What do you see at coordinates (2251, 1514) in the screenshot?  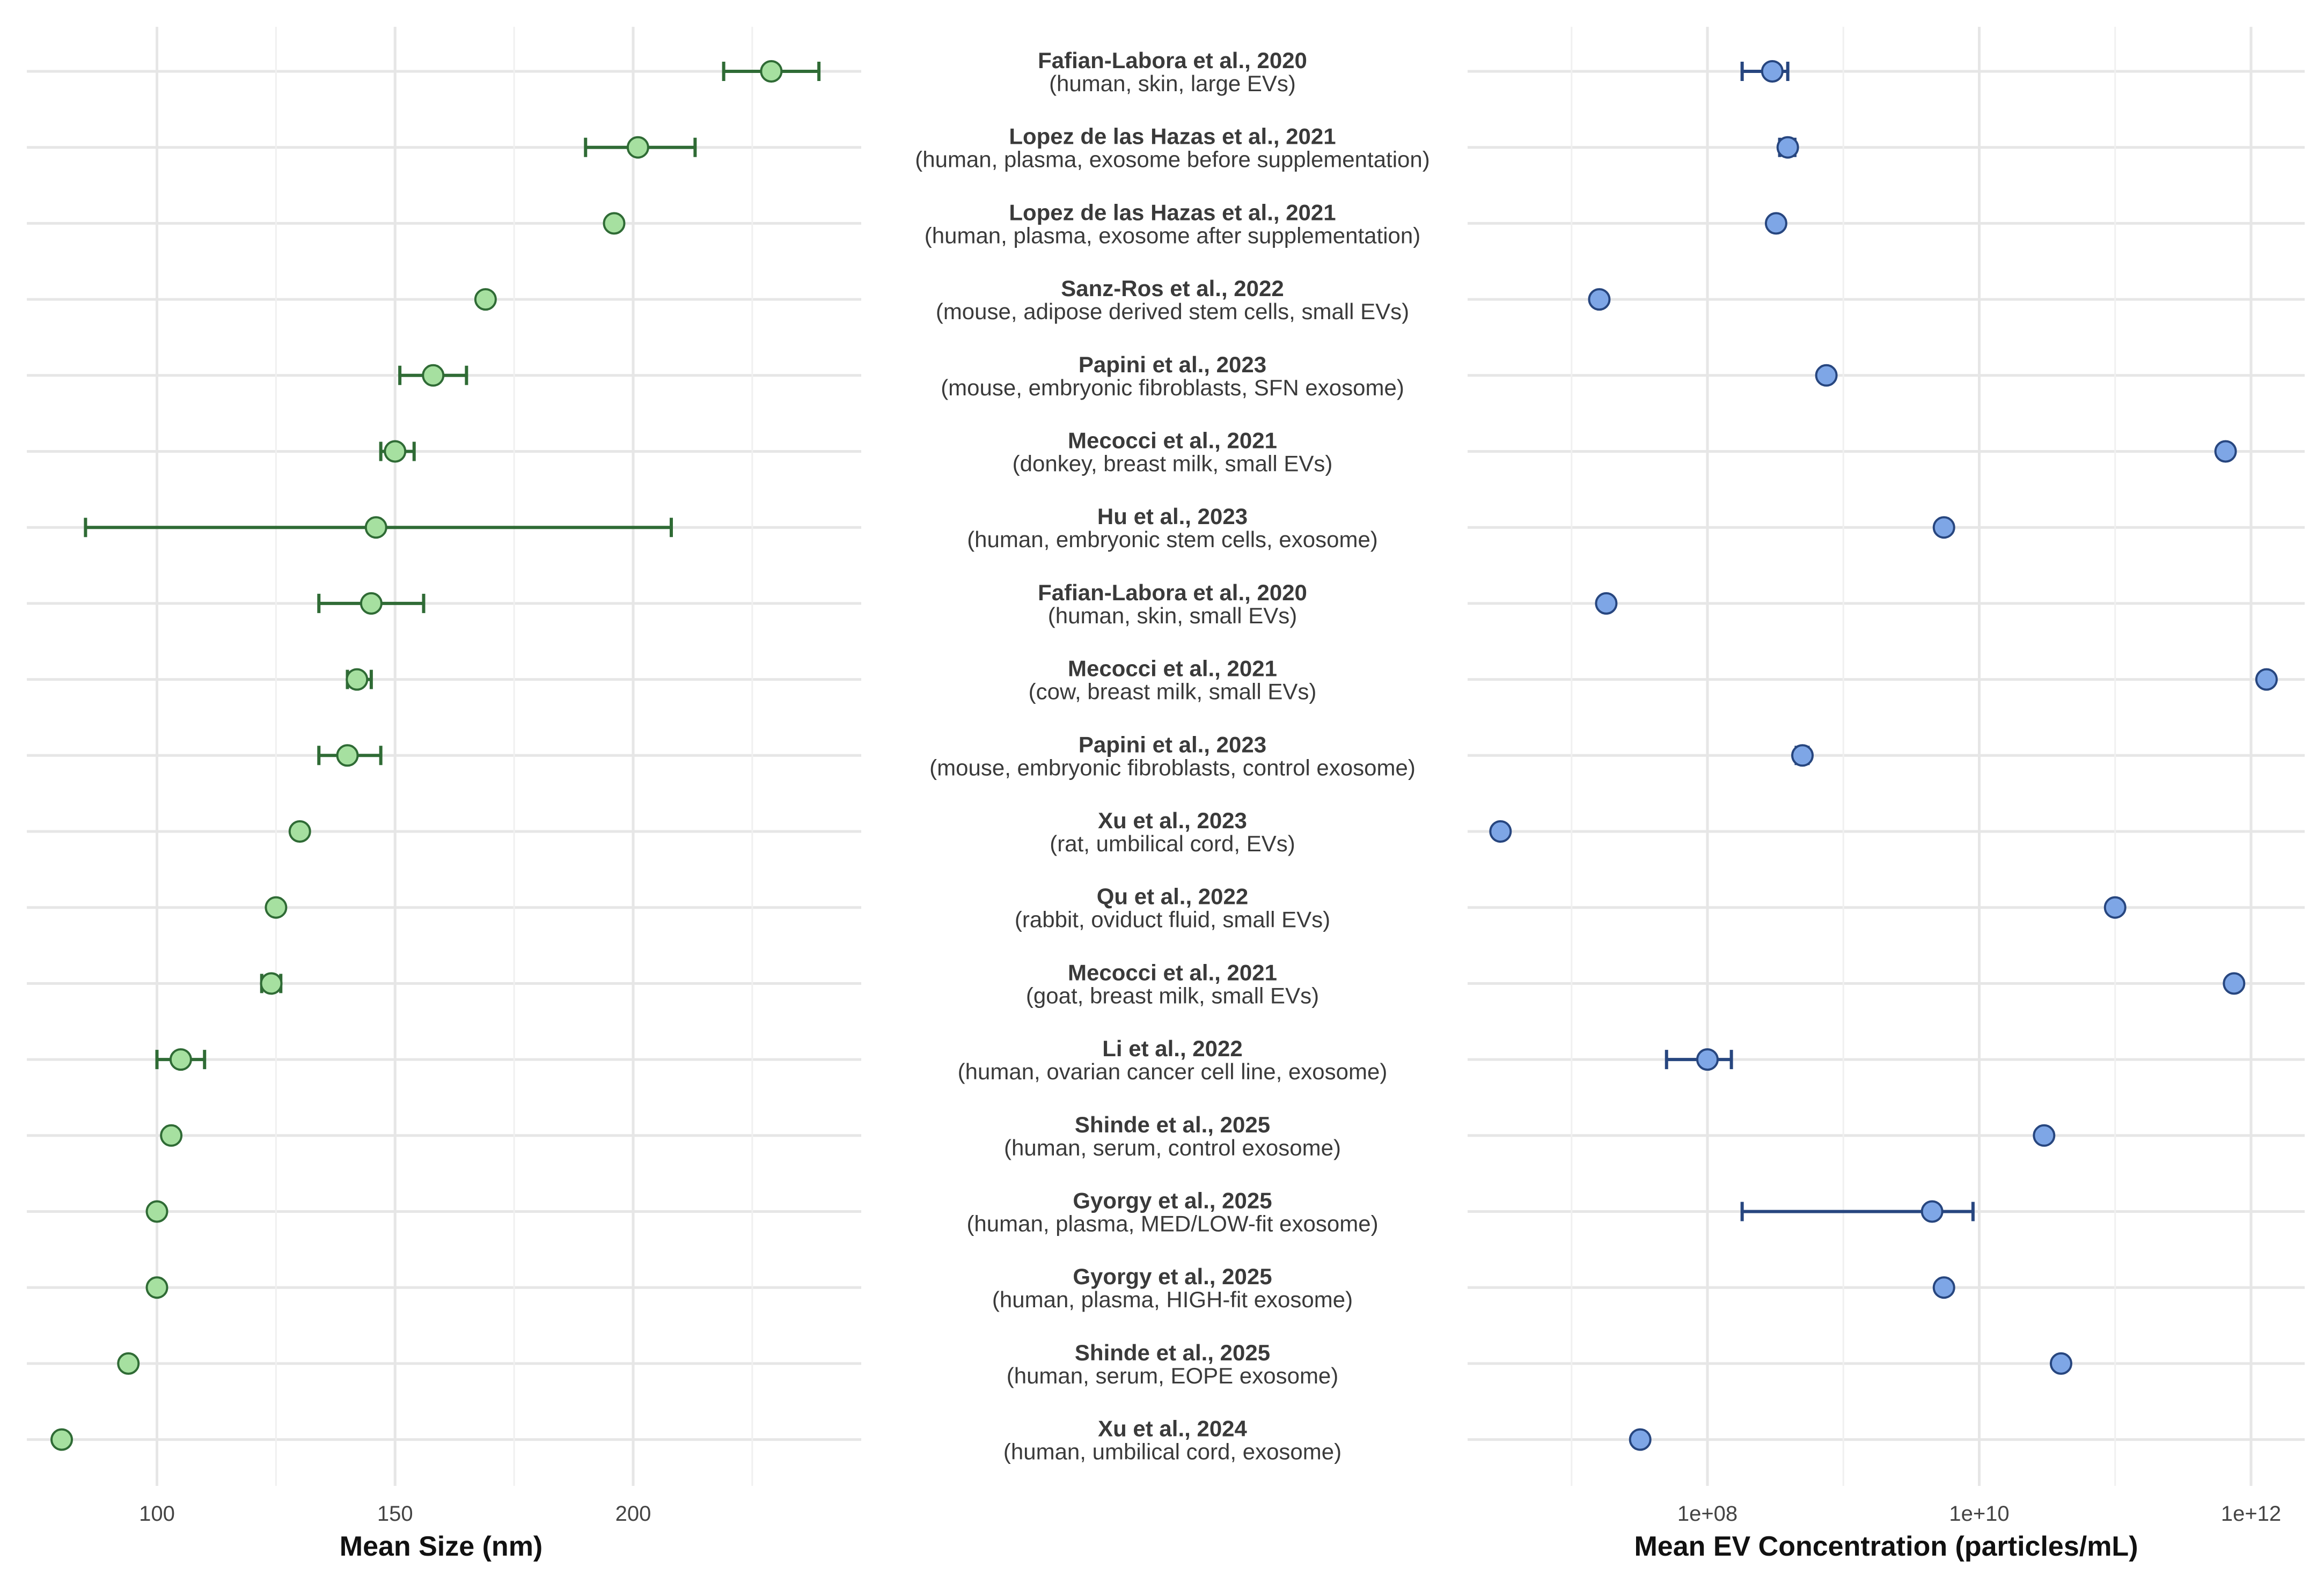 I see `concentration-tick-label: 1e+12` at bounding box center [2251, 1514].